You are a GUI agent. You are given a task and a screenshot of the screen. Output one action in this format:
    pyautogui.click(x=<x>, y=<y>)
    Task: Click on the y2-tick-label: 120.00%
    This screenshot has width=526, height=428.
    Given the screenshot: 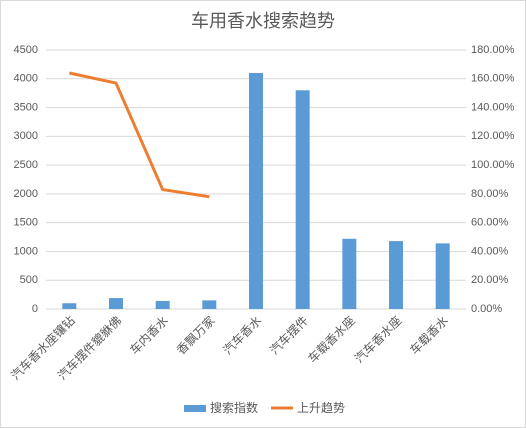 What is the action you would take?
    pyautogui.click(x=493, y=136)
    